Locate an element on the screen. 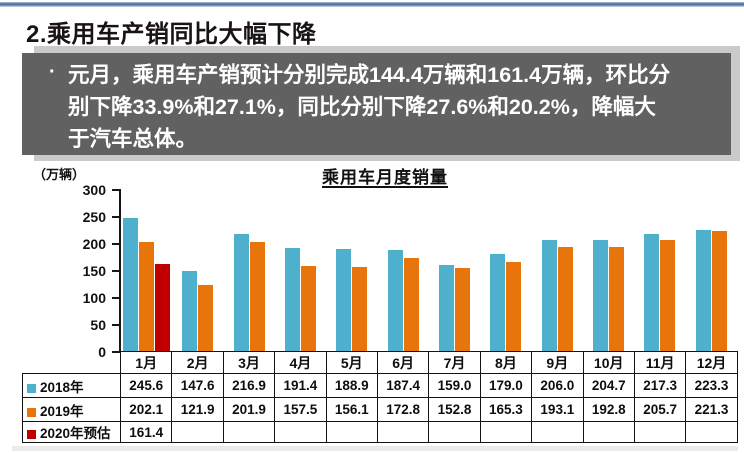 The width and height of the screenshot is (744, 453). value-cell: 188.9 is located at coordinates (351, 385).